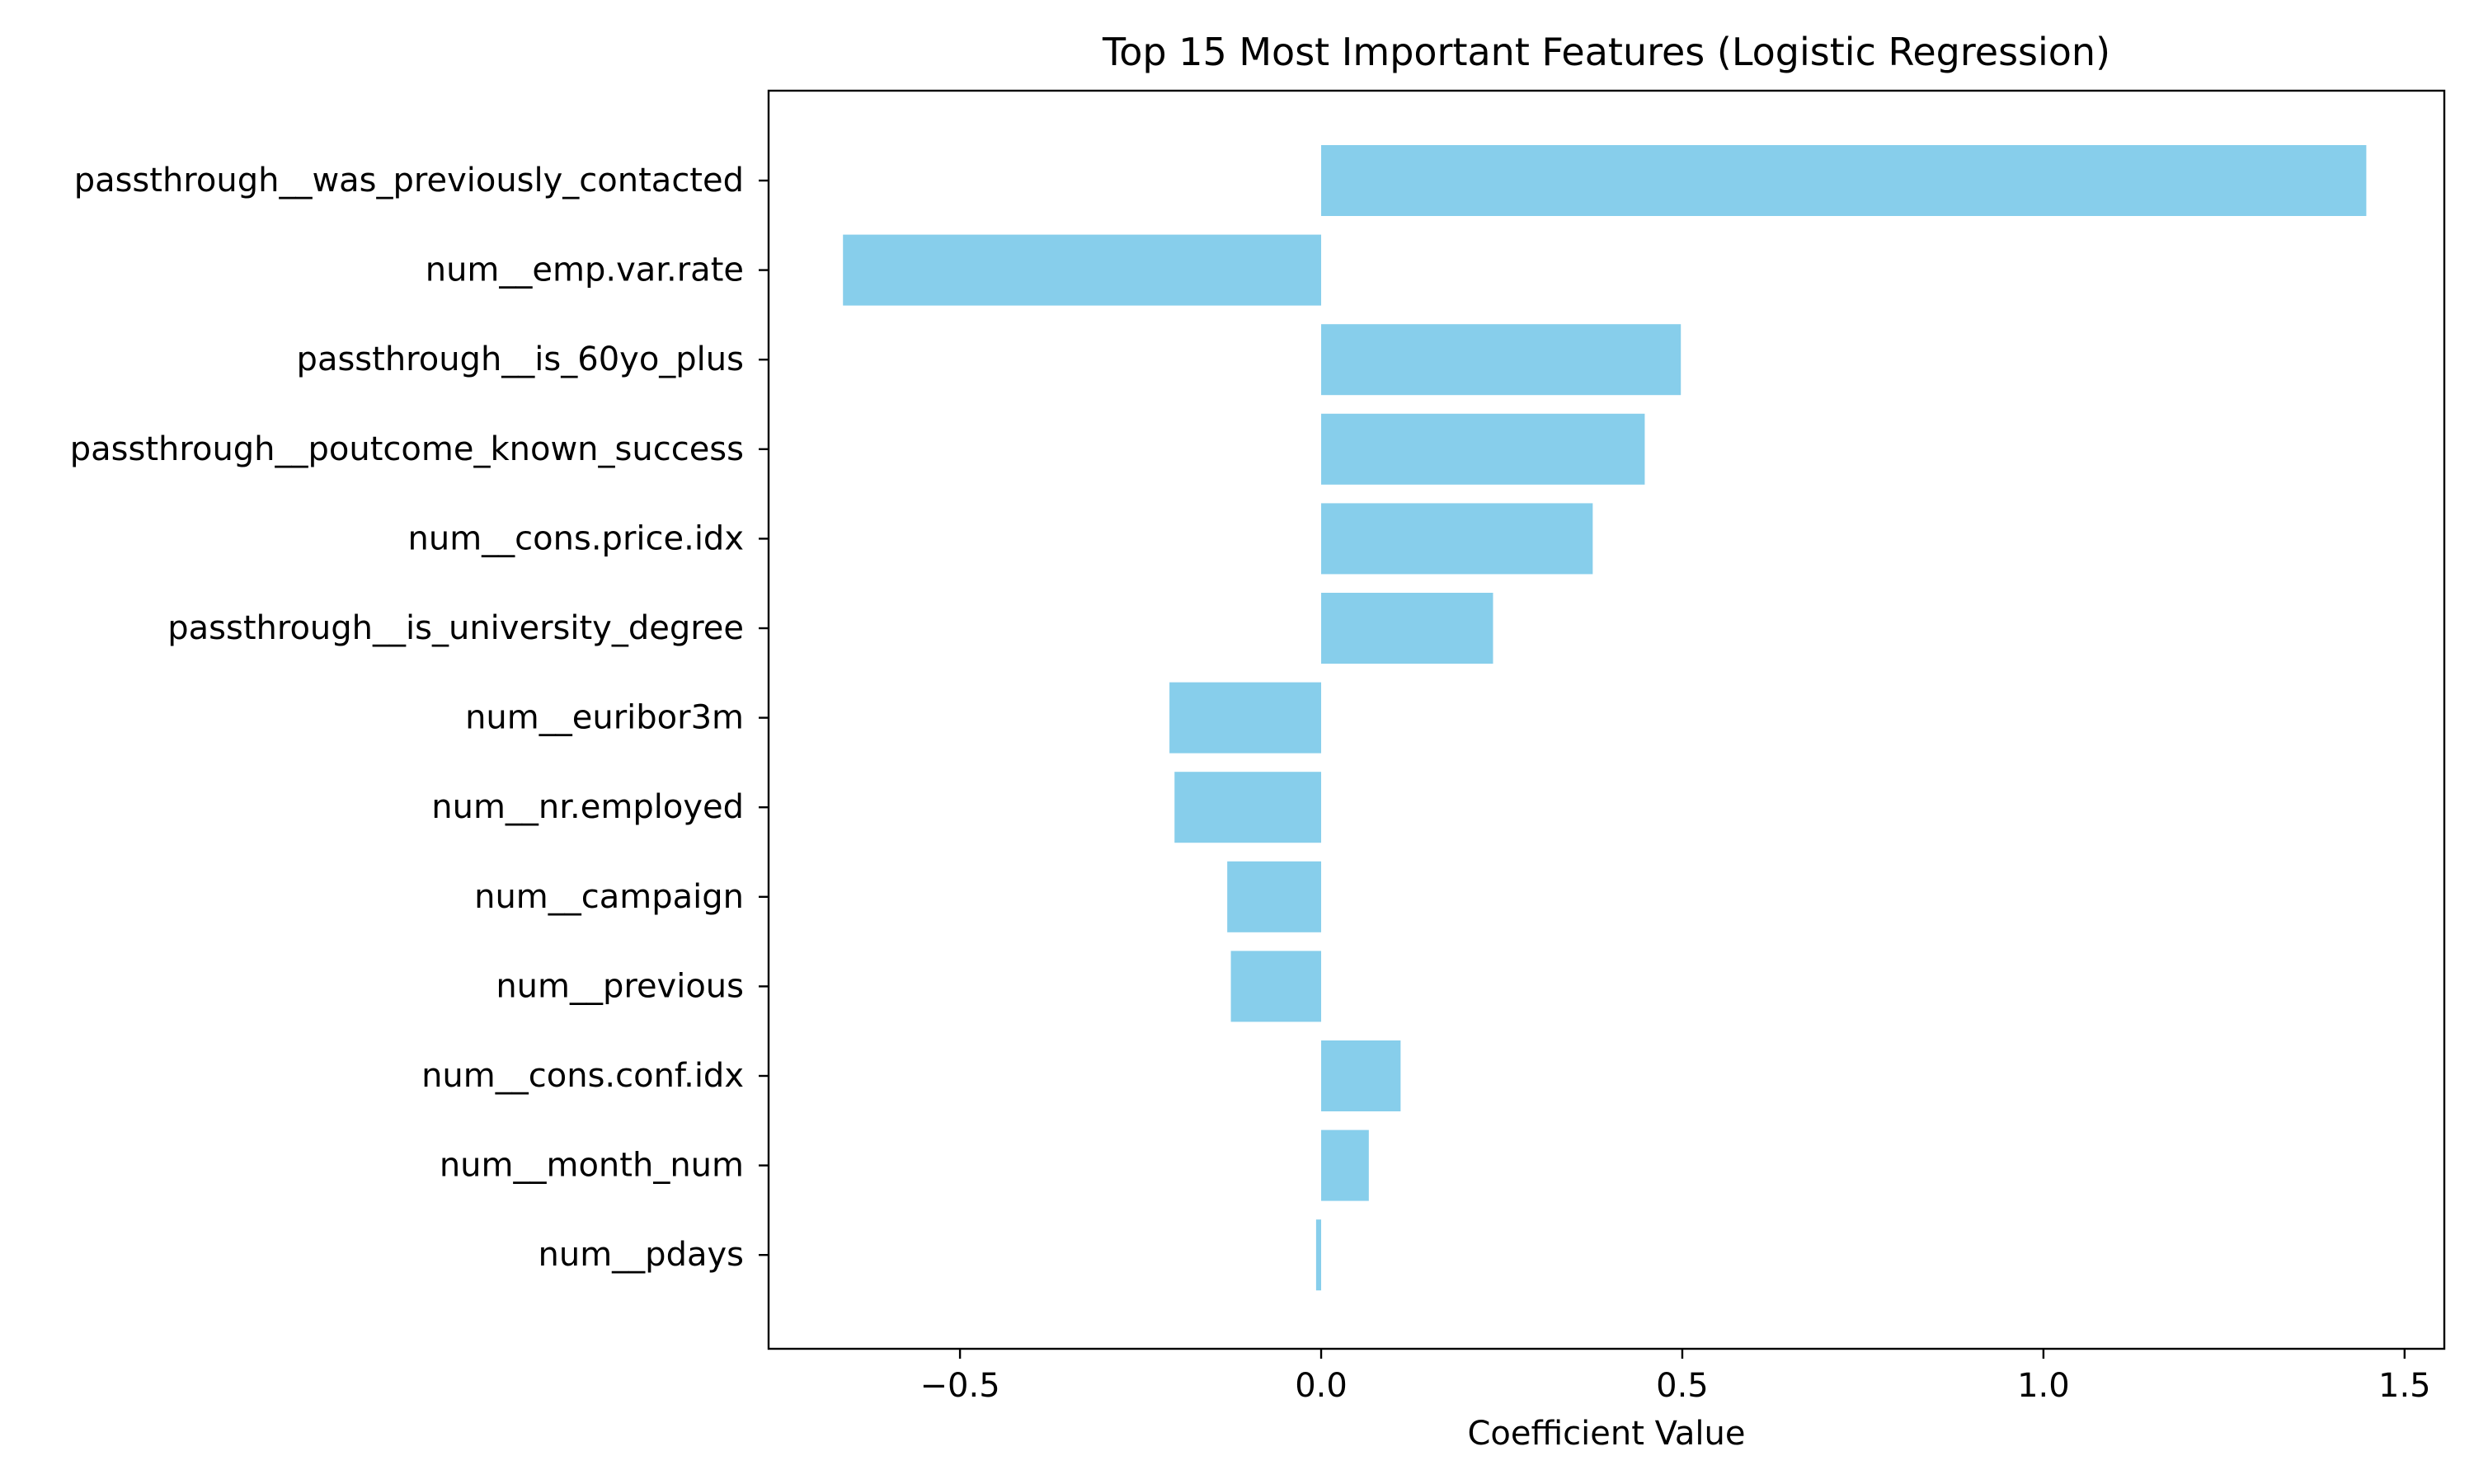 The width and height of the screenshot is (2474, 1484). I want to click on y-tick-label: num__euribor3m, so click(604, 718).